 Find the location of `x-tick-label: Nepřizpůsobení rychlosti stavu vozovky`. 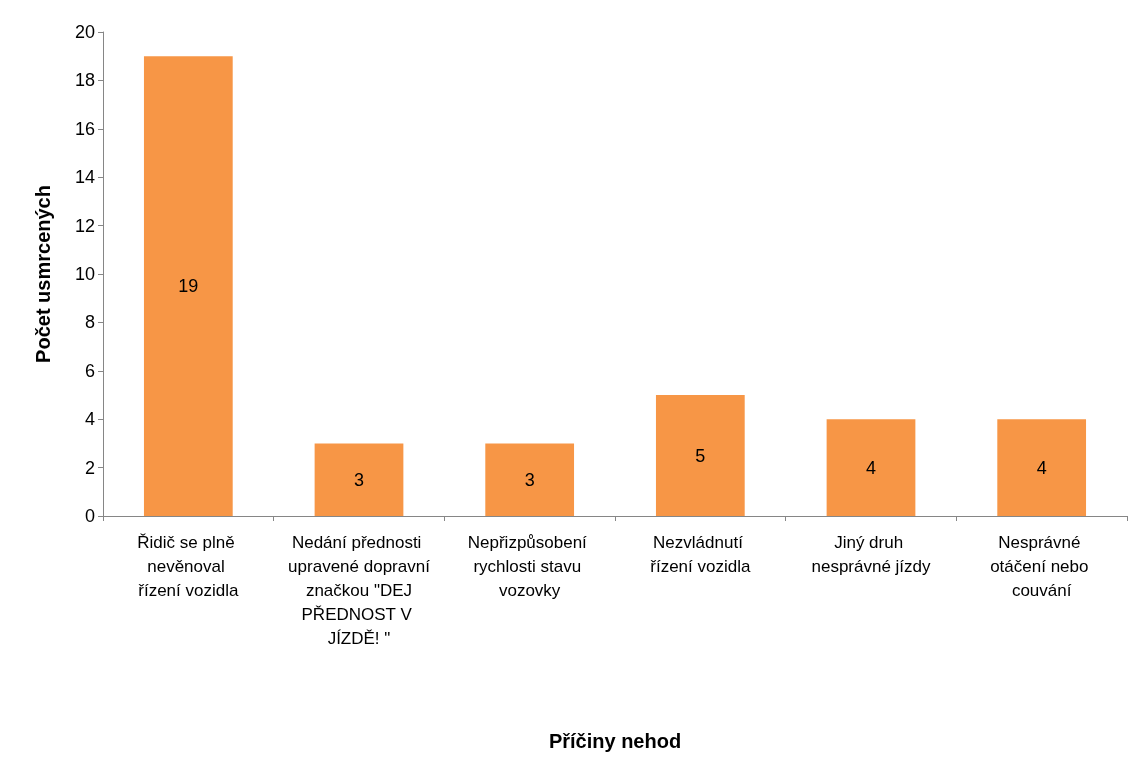

x-tick-label: Nepřizpůsobení rychlosti stavu vozovky is located at coordinates (529, 566).